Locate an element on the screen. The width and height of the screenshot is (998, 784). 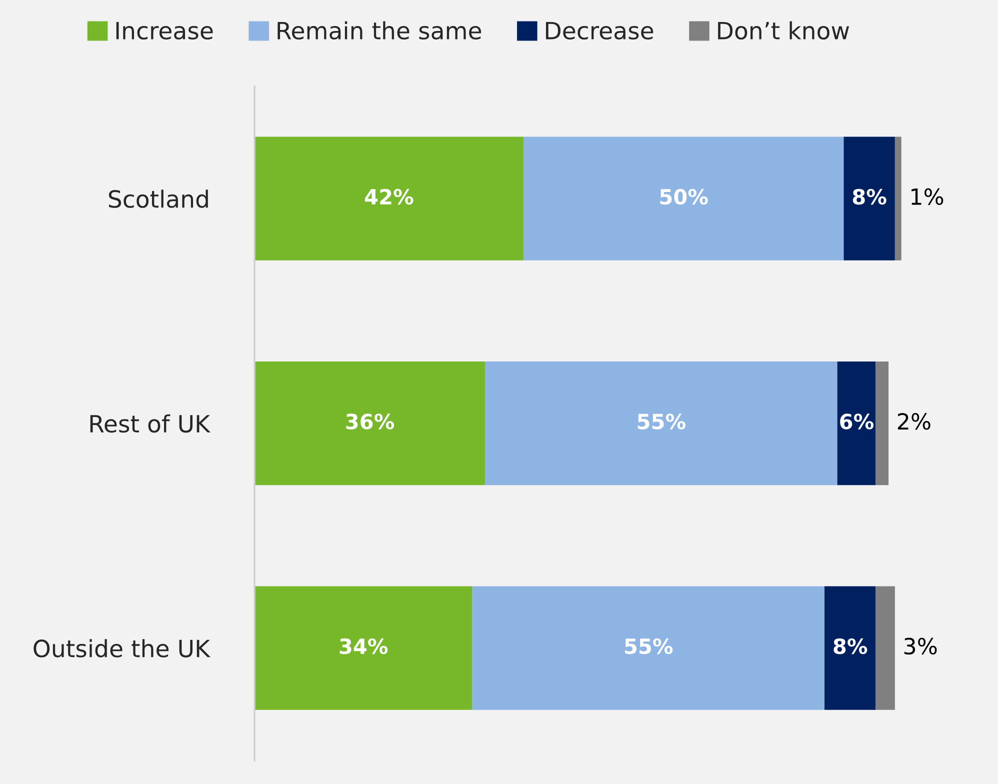
legend-label: Remain the same is located at coordinates (380, 30).